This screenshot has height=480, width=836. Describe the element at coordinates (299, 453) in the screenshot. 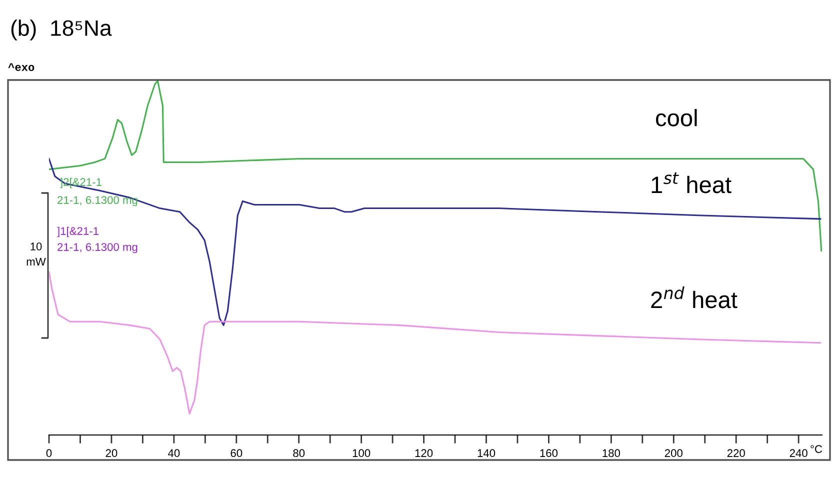

I see `x-tick-label: 80` at that location.